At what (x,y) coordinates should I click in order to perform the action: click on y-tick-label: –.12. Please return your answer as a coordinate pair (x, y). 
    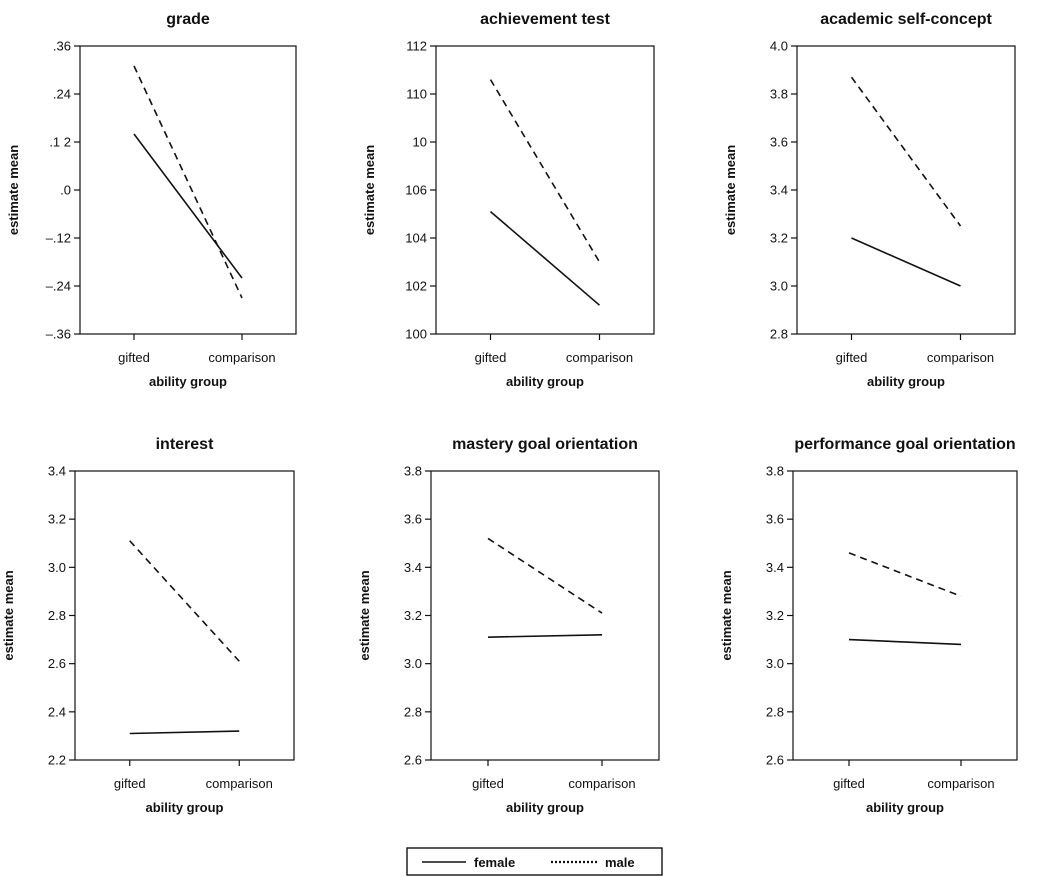
    Looking at the image, I should click on (58, 238).